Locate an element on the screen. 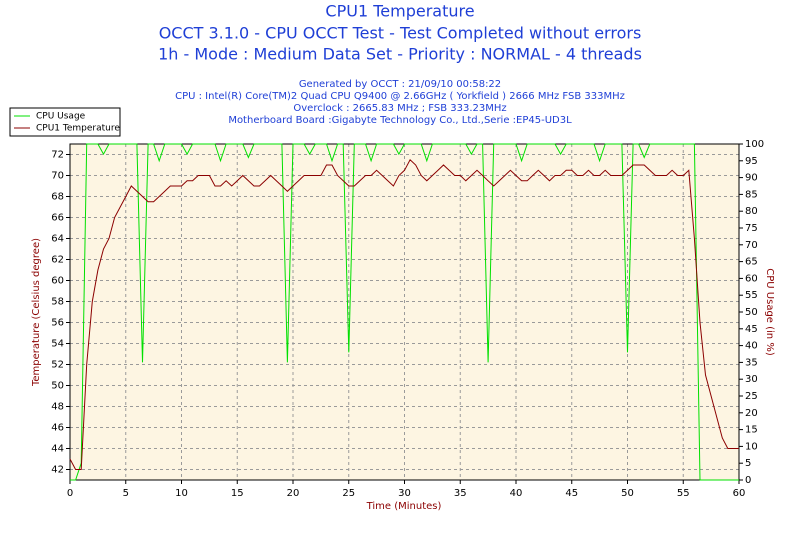  annotation: Overclock : 2665.83 MHz ; FSB 333.23MHz is located at coordinates (399, 108).